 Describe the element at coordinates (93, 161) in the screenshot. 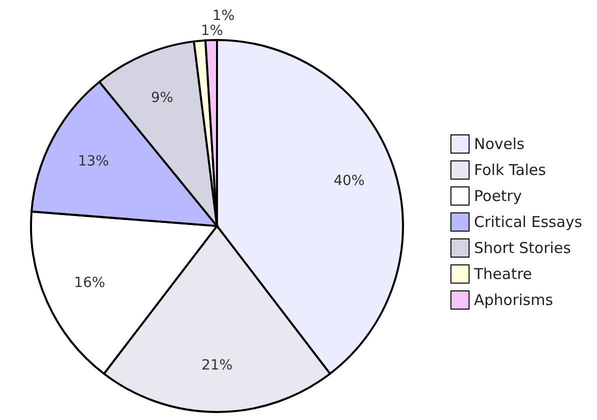

I see `data-label: 13%` at that location.